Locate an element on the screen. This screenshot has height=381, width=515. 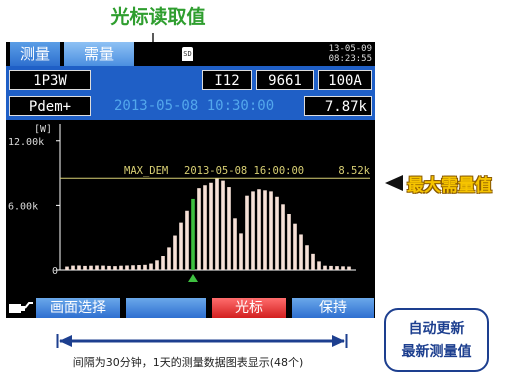
auto-update-line-1: 自动更新 is located at coordinates (436, 329).